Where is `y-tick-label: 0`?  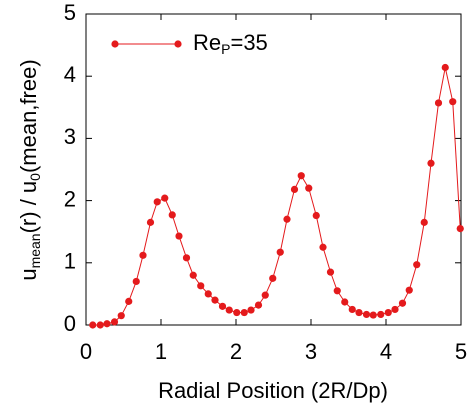
y-tick-label: 0 is located at coordinates (70, 323).